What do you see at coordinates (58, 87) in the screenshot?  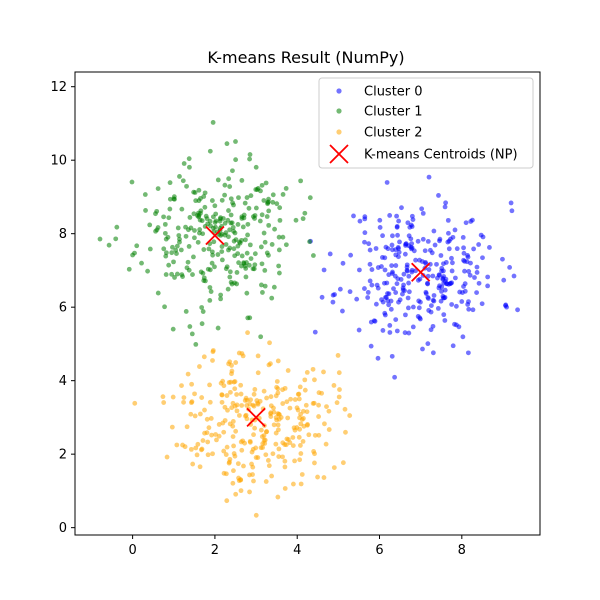 I see `y-tick-label: 12` at bounding box center [58, 87].